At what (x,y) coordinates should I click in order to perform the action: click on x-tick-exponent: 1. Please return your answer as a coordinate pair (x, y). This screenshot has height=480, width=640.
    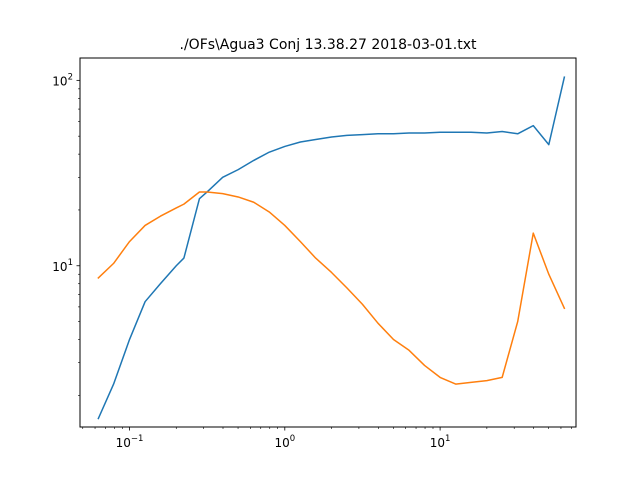
    Looking at the image, I should click on (447, 439).